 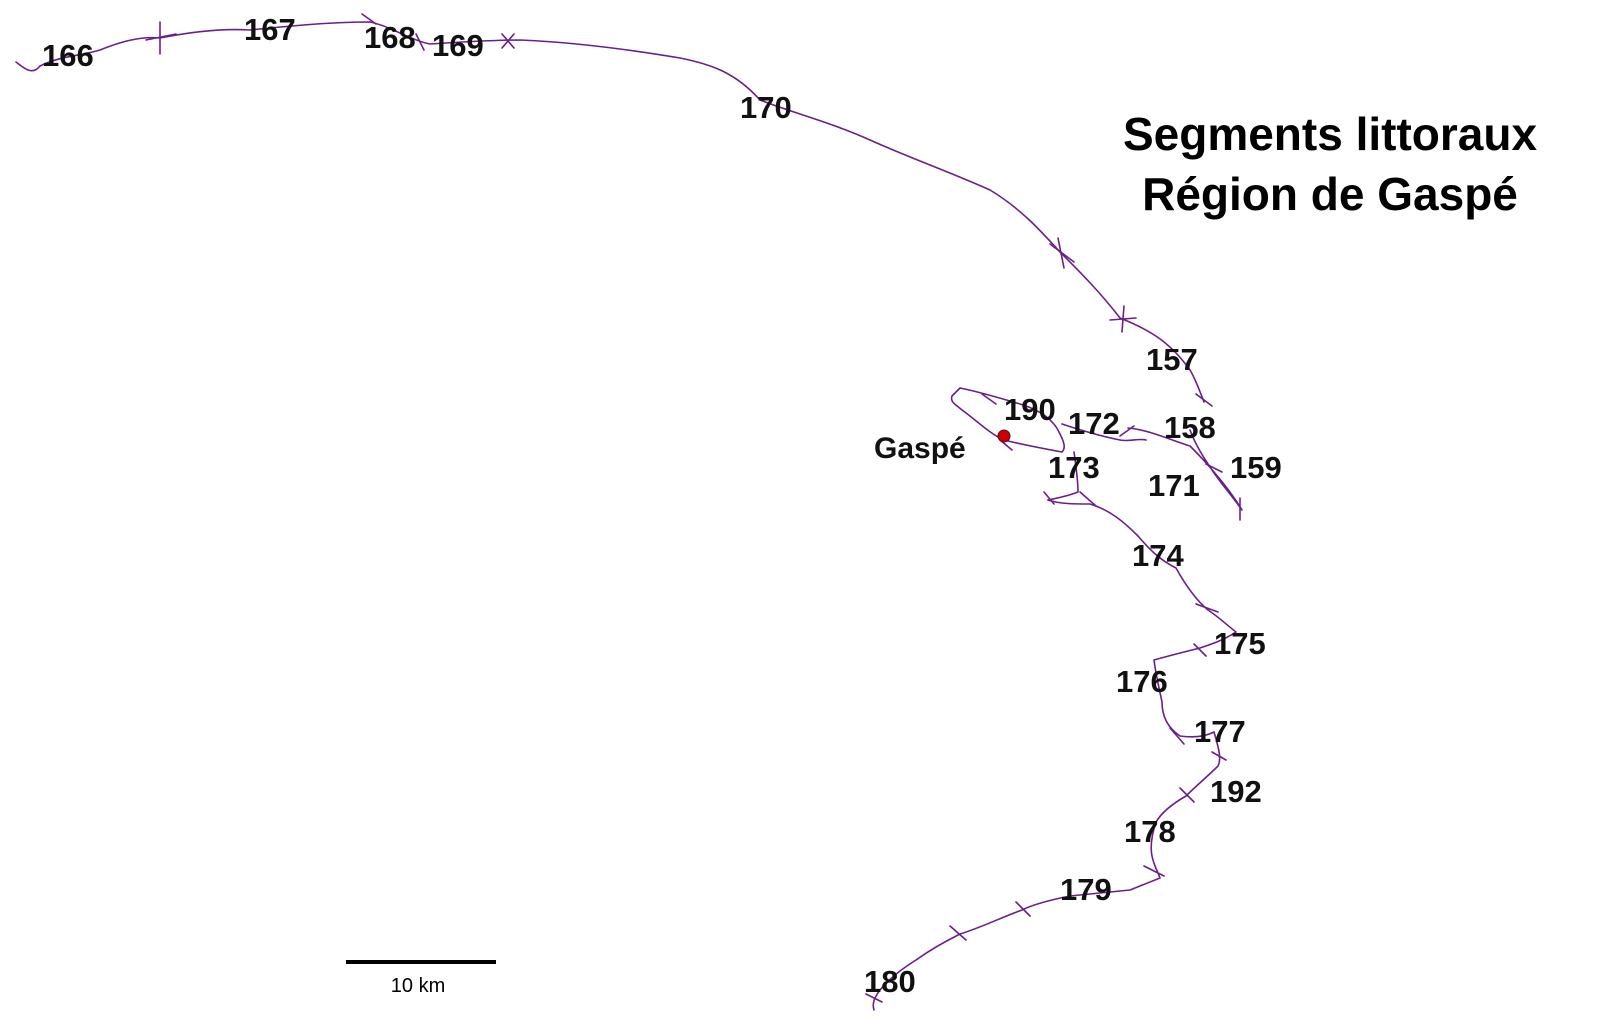 I want to click on segment-label-157: 157, so click(x=1172, y=359).